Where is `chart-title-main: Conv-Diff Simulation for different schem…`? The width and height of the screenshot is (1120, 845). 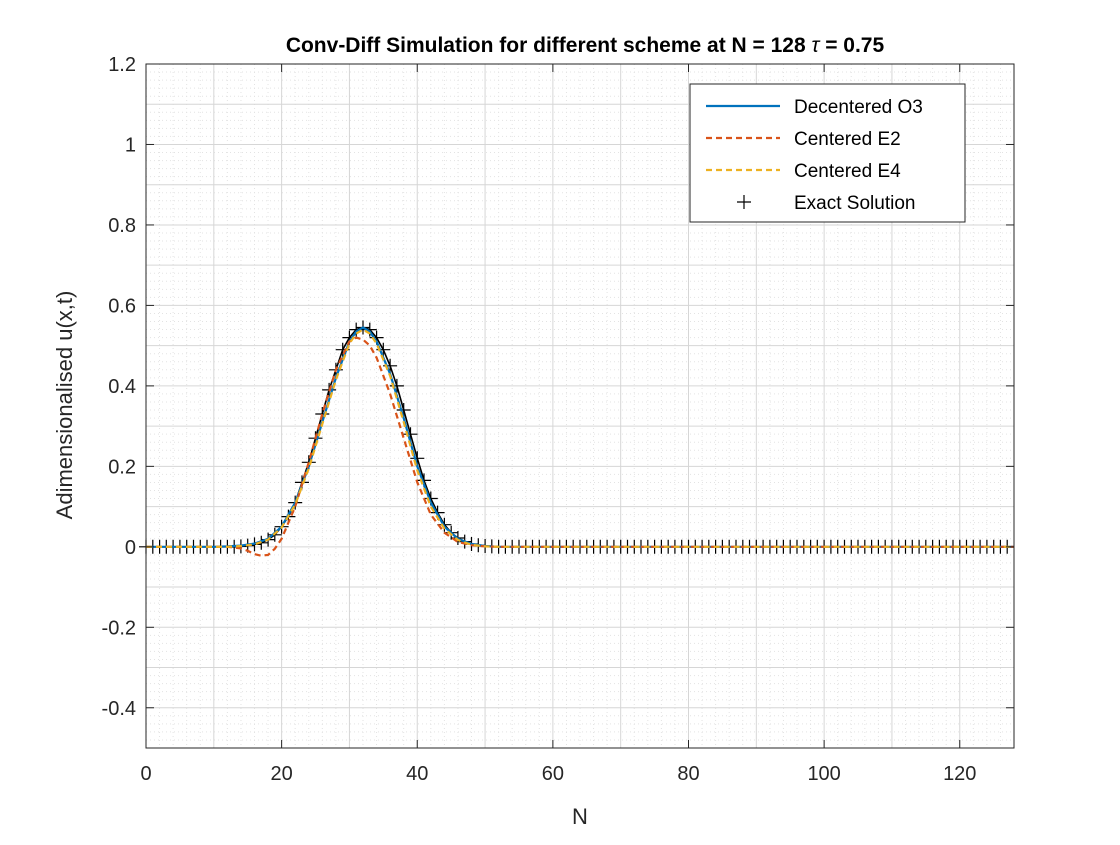 chart-title-main: Conv-Diff Simulation for different schem… is located at coordinates (549, 45).